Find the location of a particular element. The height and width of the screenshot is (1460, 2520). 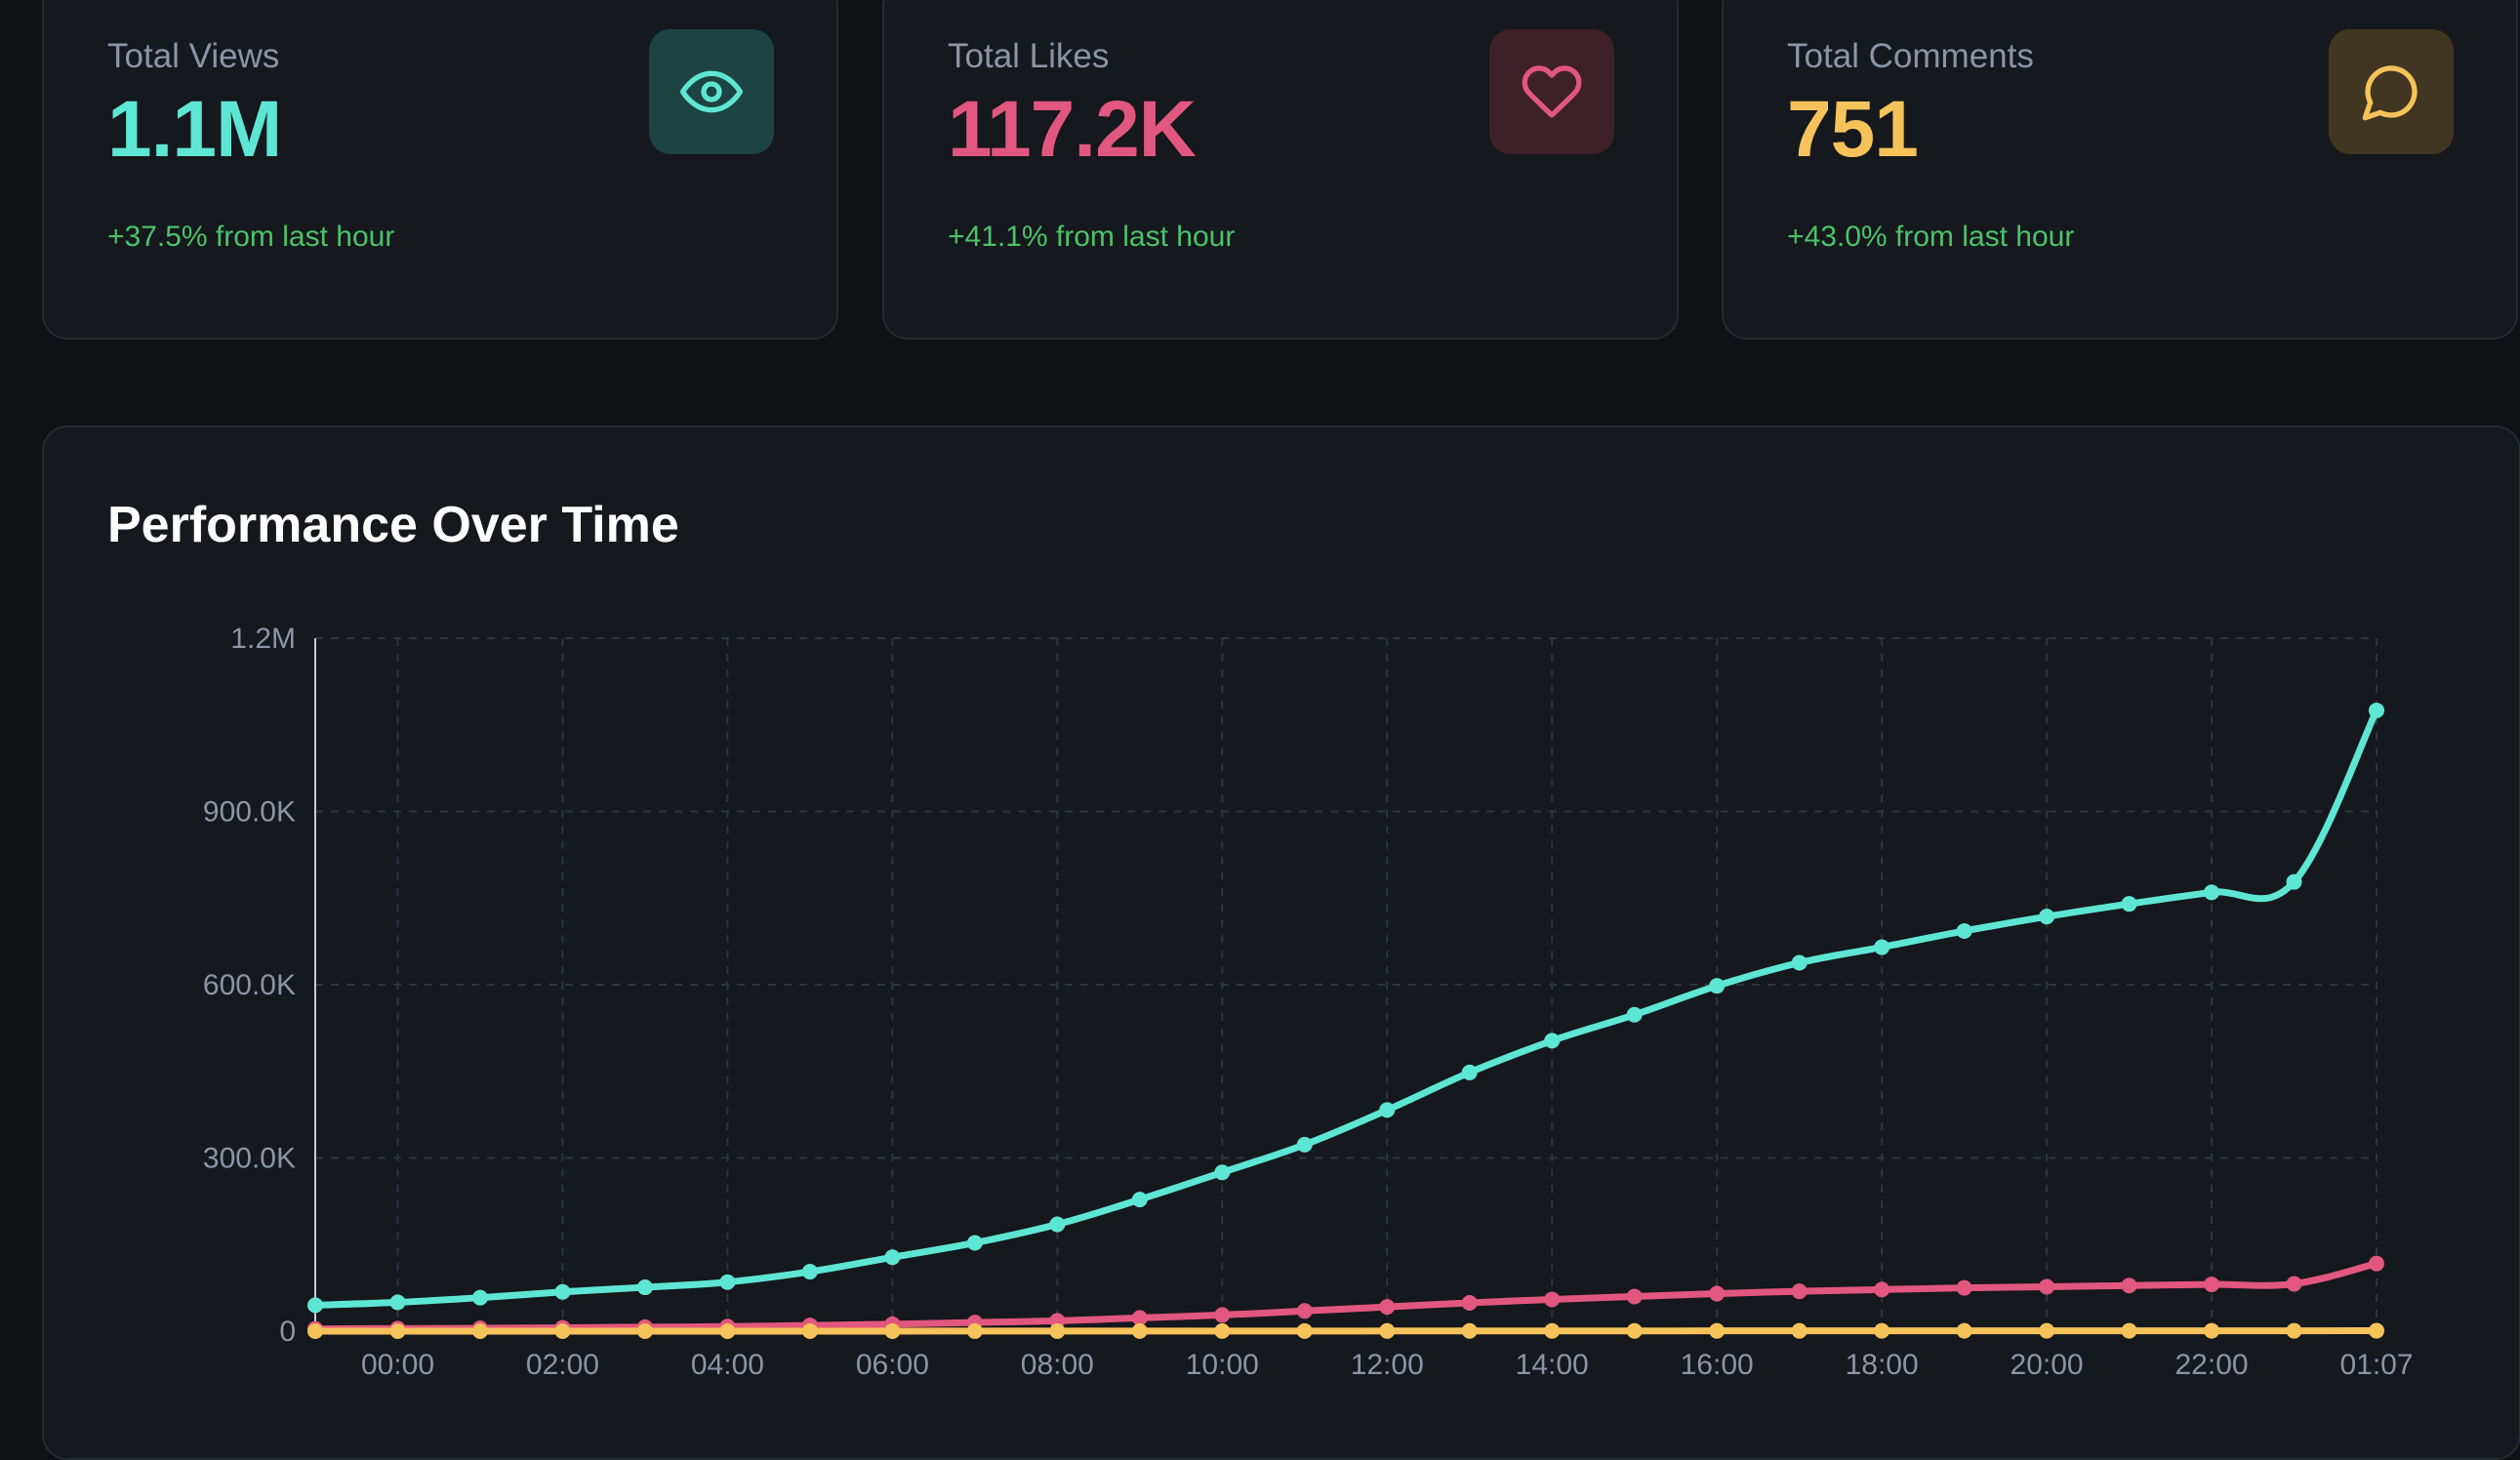

x-tick-label: 12:00 is located at coordinates (1387, 1365).